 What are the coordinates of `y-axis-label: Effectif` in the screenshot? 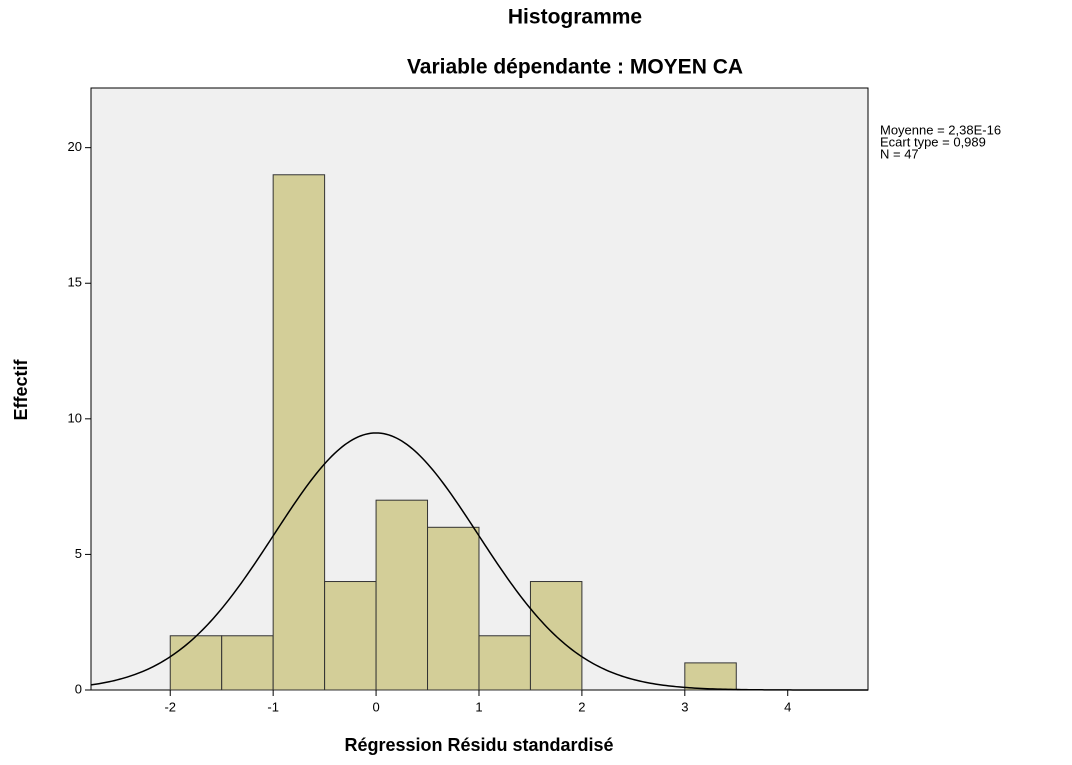 It's located at (21, 389).